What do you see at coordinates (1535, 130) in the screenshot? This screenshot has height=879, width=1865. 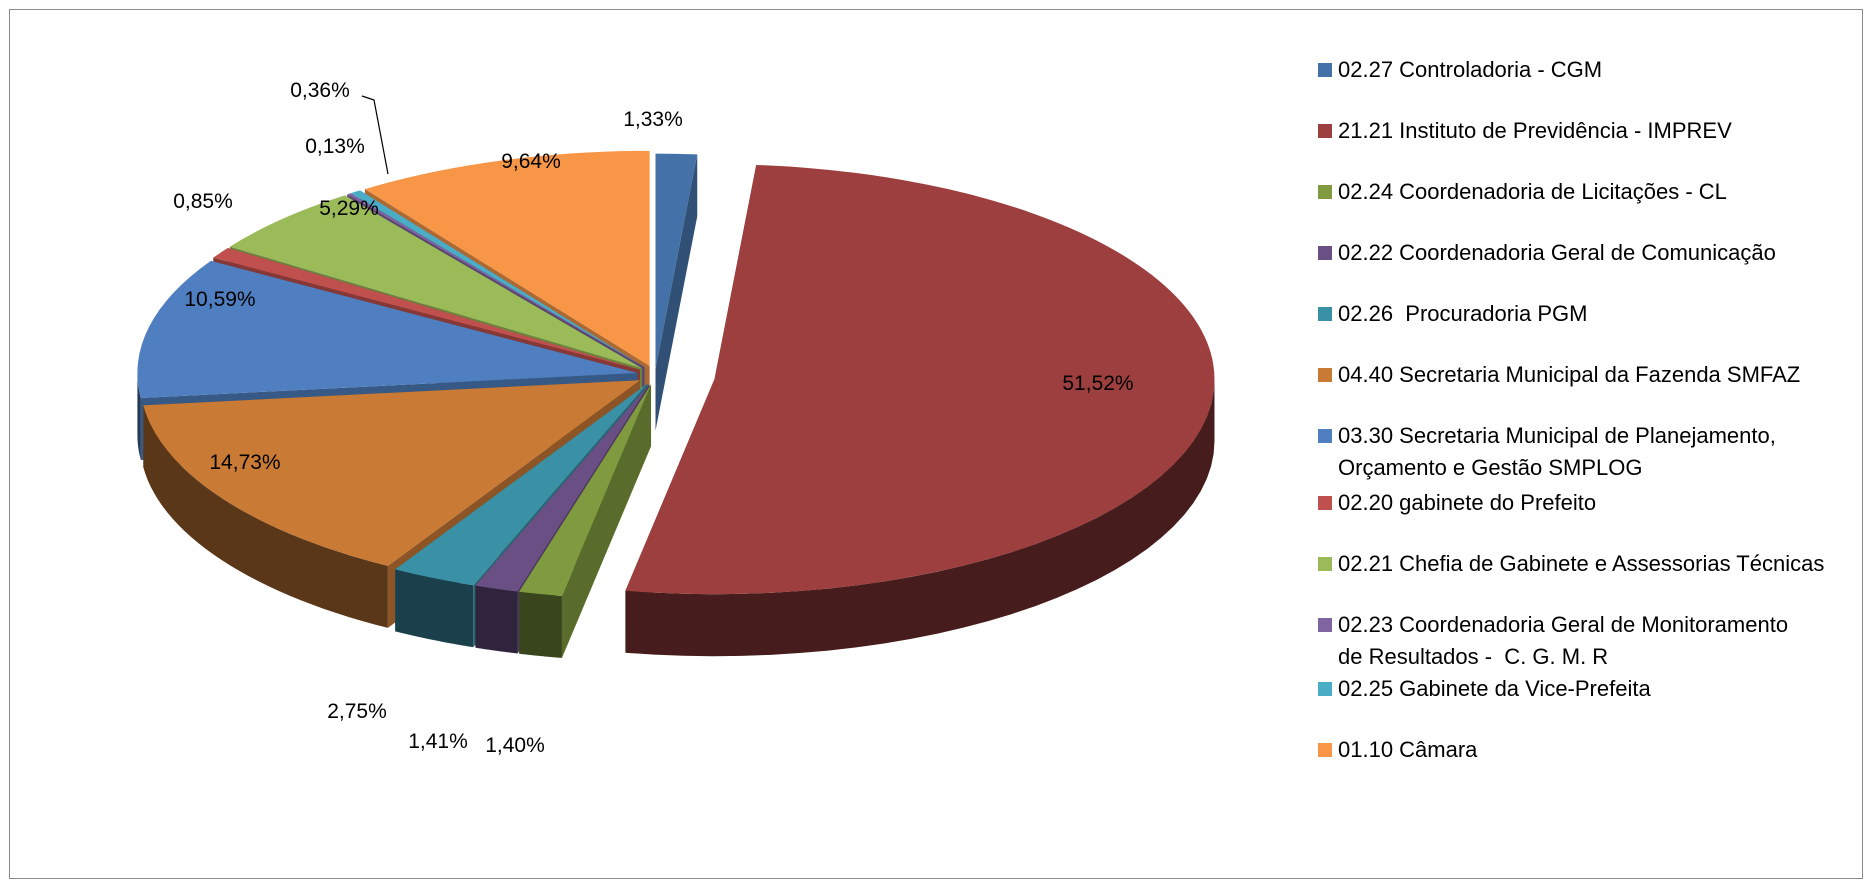 I see `legend-label: 21.21 Instituto de Previdência - IMPREV` at bounding box center [1535, 130].